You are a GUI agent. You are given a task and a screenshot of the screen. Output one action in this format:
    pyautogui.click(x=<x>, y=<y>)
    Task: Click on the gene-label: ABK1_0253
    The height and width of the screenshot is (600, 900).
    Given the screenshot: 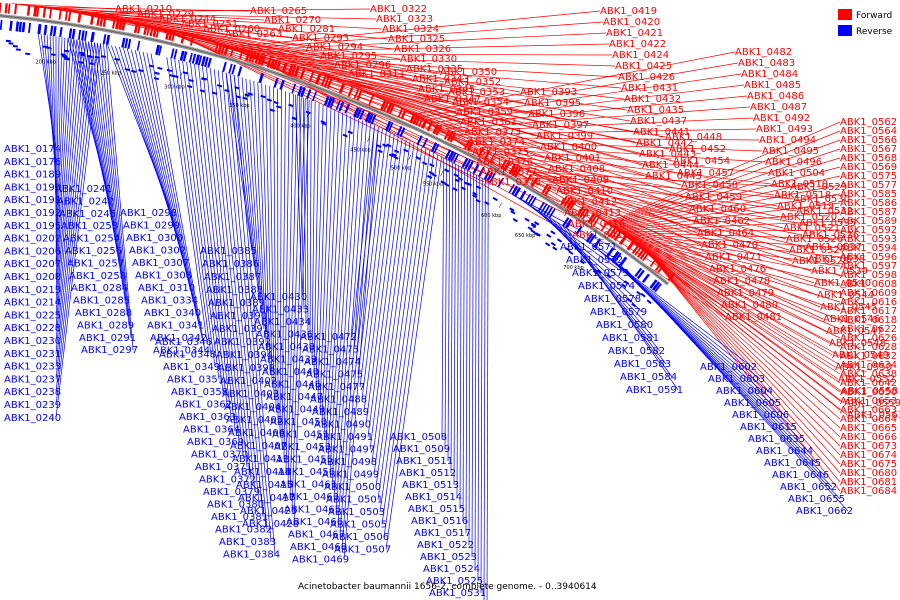 What is the action you would take?
    pyautogui.click(x=89, y=226)
    